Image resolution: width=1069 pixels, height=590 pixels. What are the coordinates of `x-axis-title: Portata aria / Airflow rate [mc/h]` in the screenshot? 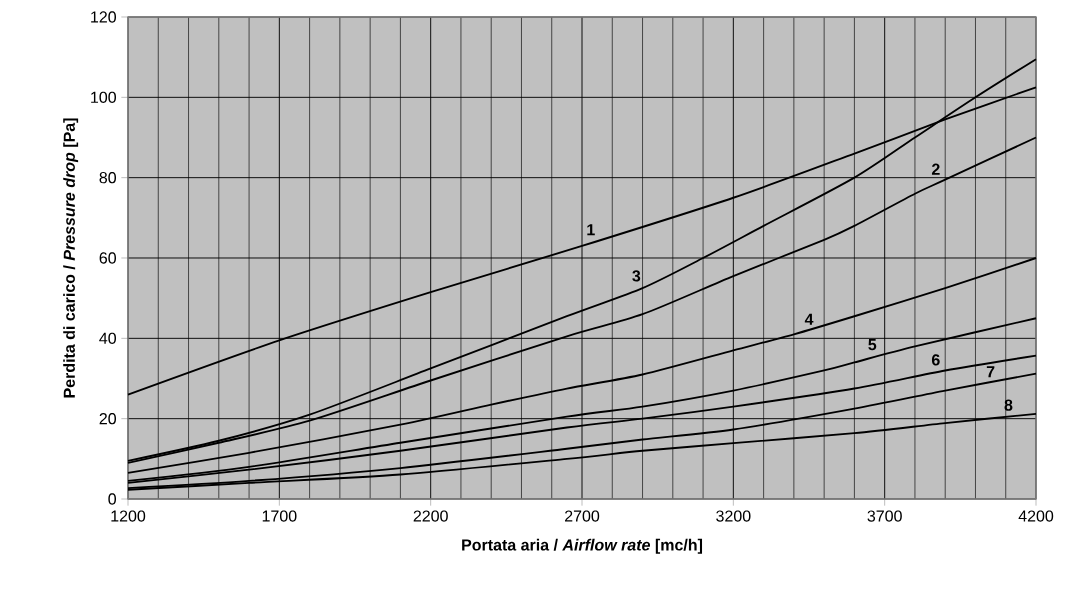 It's located at (582, 546).